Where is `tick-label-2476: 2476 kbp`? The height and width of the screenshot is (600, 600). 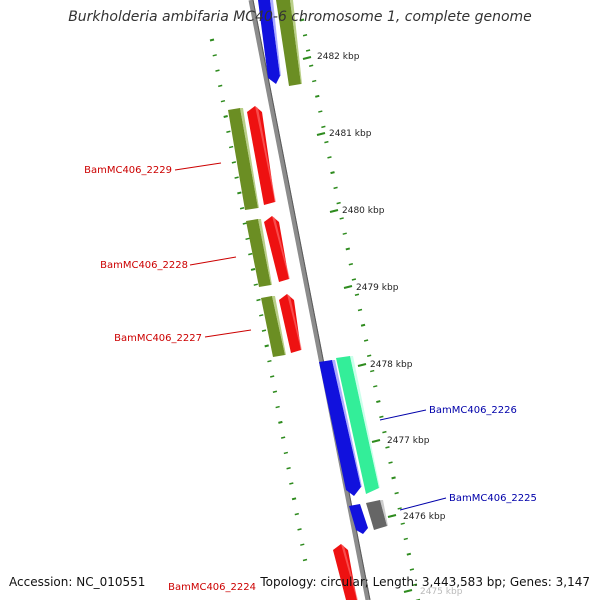
tick-label-2476: 2476 kbp is located at coordinates (424, 517).